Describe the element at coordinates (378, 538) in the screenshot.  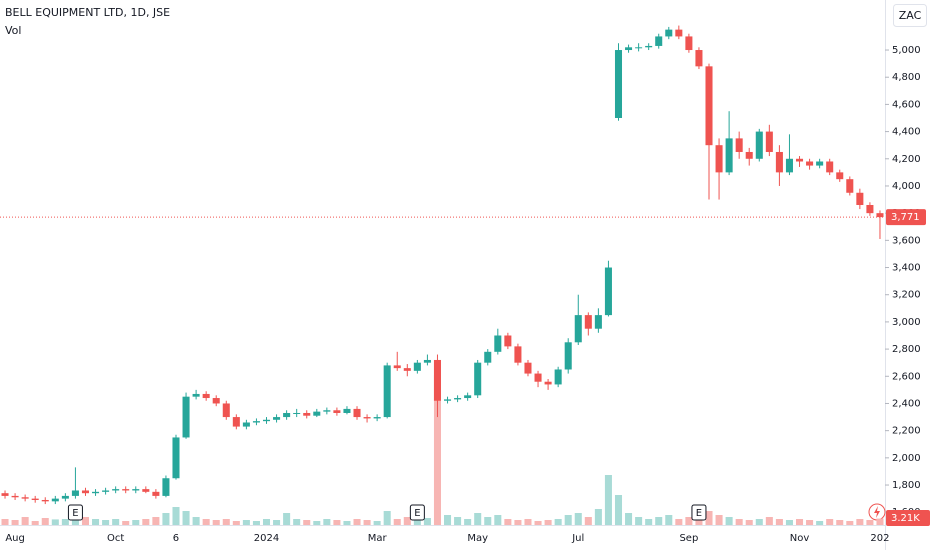
I see `x-tick-label: Mar` at that location.